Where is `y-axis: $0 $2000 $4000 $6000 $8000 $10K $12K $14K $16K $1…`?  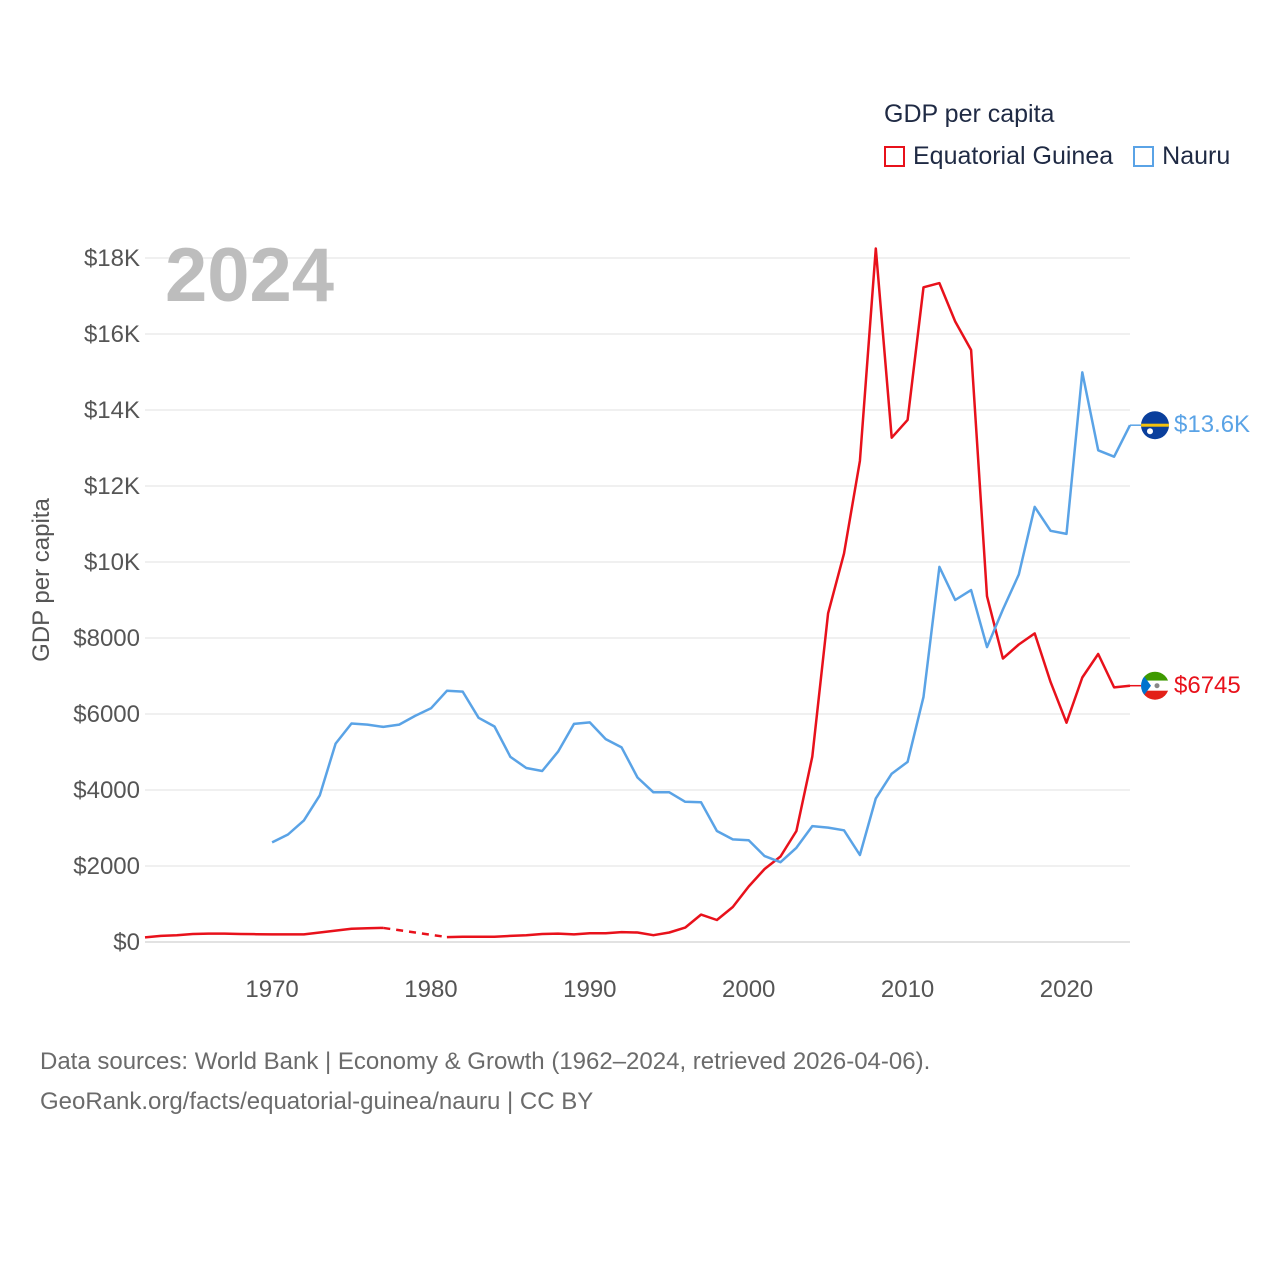
y-axis: $0 $2000 $4000 $6000 $8000 $10K $12K $14K $16K $1… is located at coordinates (106, 600).